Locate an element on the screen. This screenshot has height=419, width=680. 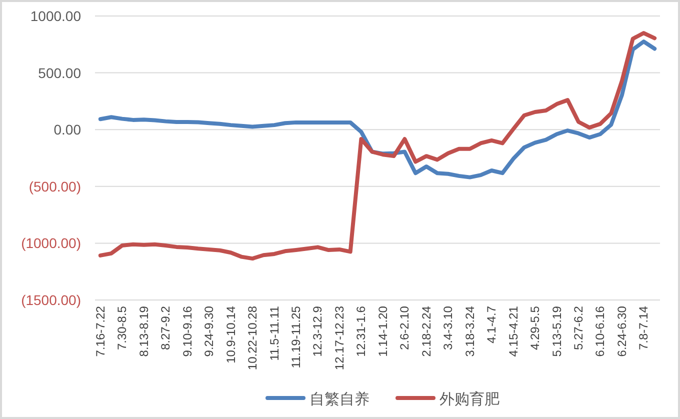
x-tick-label: 2.6-2.10 is located at coordinates (405, 328).